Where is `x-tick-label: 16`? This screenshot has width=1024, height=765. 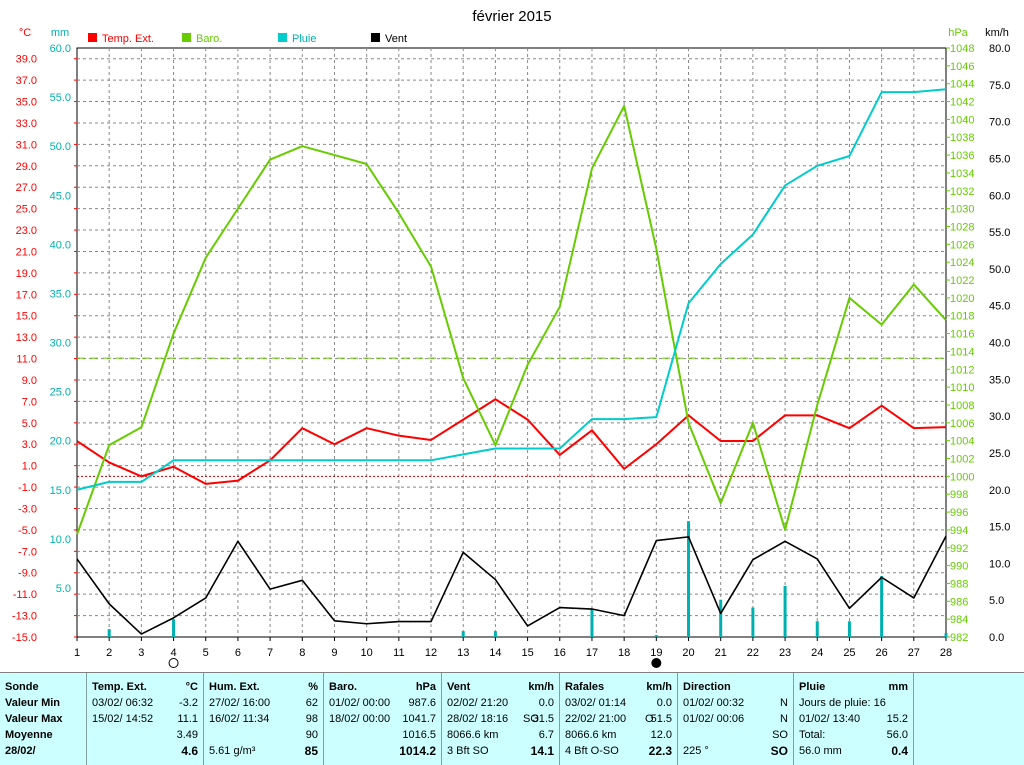 x-tick-label: 16 is located at coordinates (560, 653).